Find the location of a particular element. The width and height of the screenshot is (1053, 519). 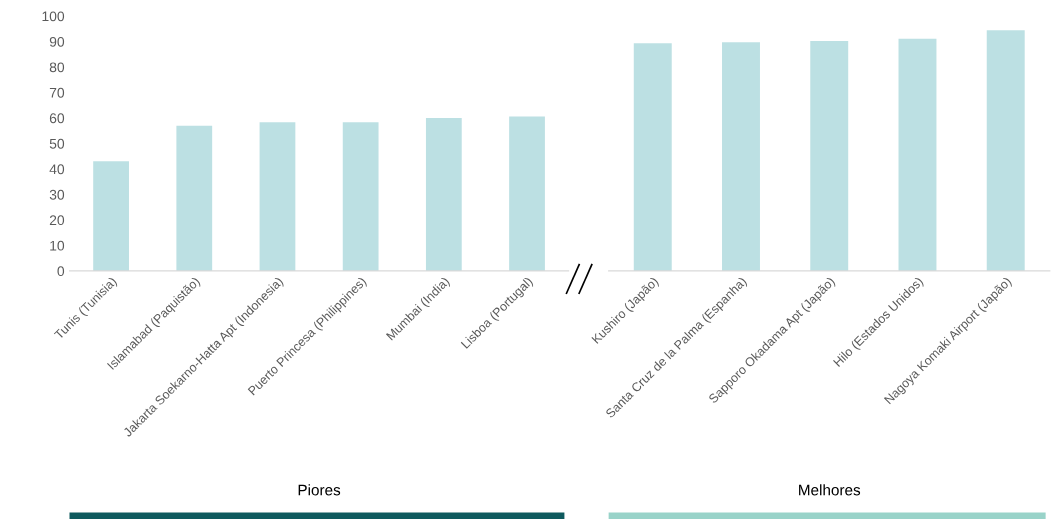

y-tick-label: 80 is located at coordinates (57, 67).